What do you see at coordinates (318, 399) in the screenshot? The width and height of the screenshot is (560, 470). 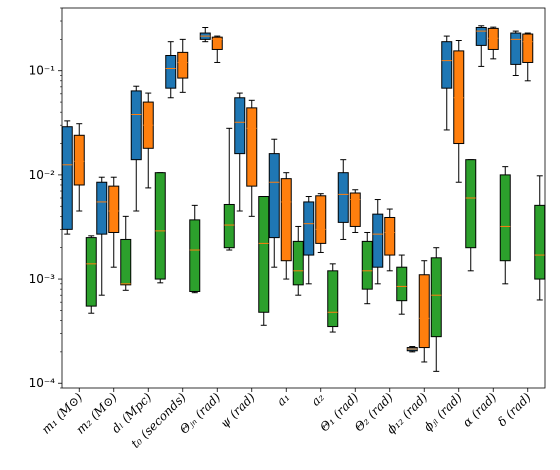 I see `x-category-label: a₂` at bounding box center [318, 399].